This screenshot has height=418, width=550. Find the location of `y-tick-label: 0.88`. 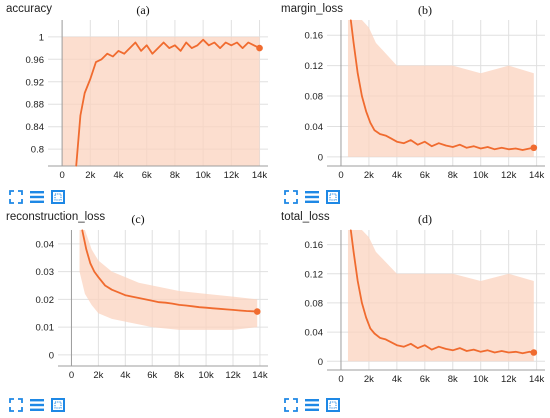

y-tick-label: 0.88 is located at coordinates (35, 105).